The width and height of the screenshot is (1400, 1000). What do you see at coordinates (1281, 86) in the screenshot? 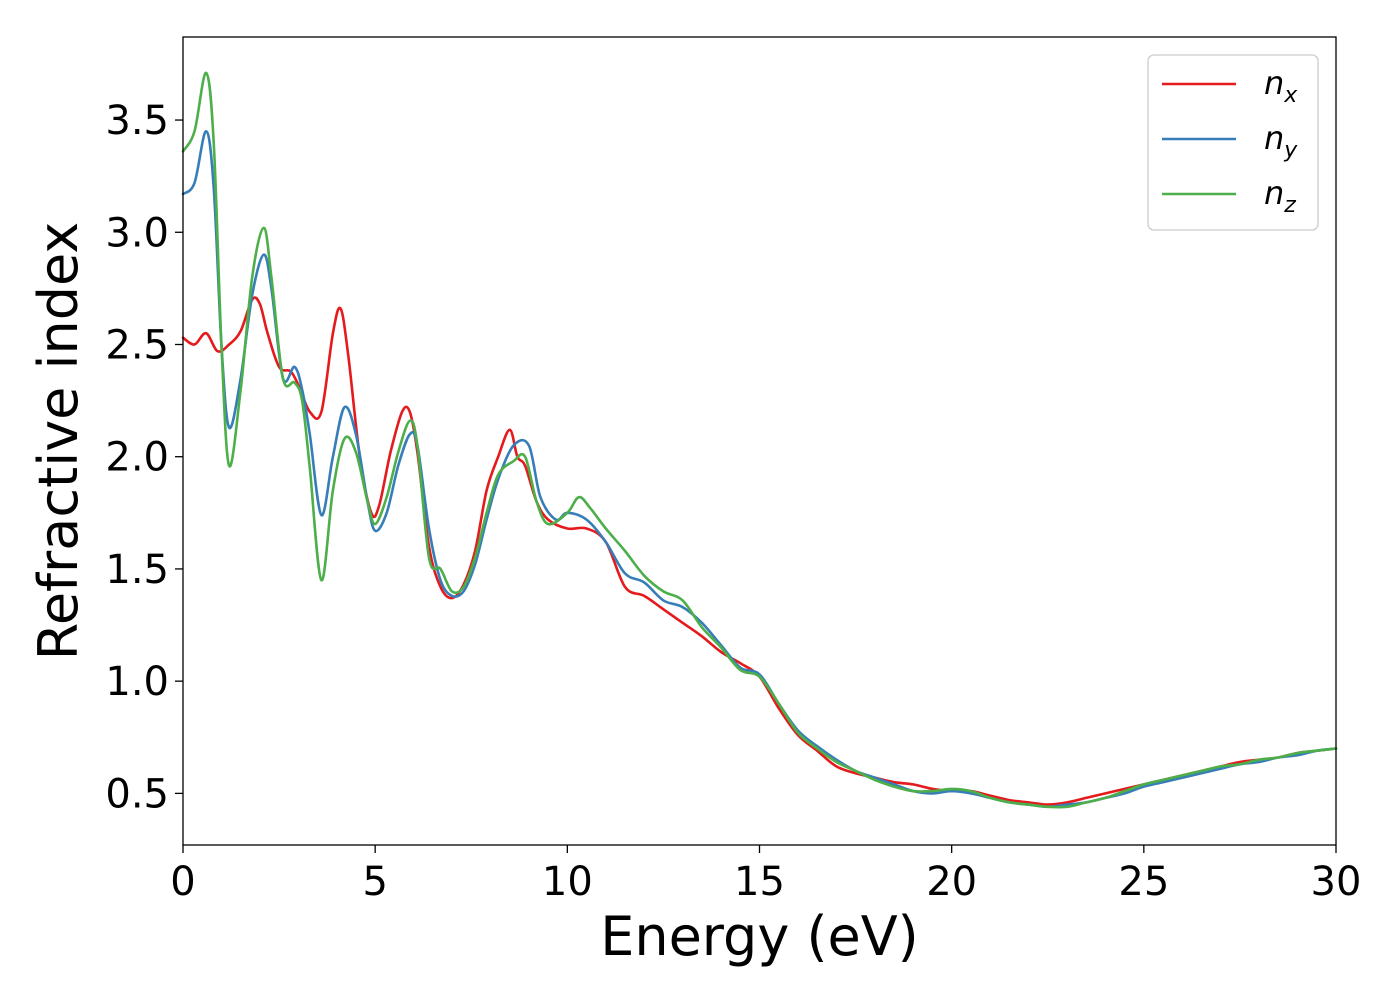
I see `legend-label: nx` at bounding box center [1281, 86].